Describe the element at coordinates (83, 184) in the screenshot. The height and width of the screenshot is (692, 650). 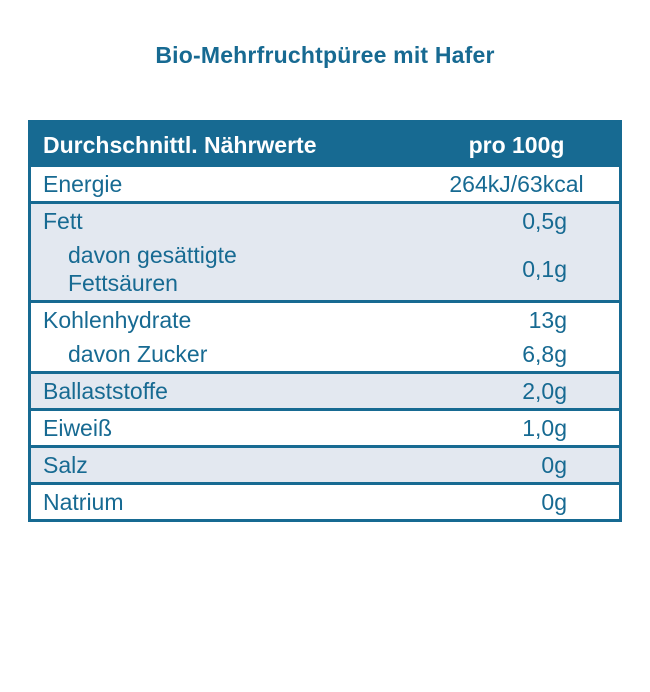
I see `nutrient-label: Energie` at that location.